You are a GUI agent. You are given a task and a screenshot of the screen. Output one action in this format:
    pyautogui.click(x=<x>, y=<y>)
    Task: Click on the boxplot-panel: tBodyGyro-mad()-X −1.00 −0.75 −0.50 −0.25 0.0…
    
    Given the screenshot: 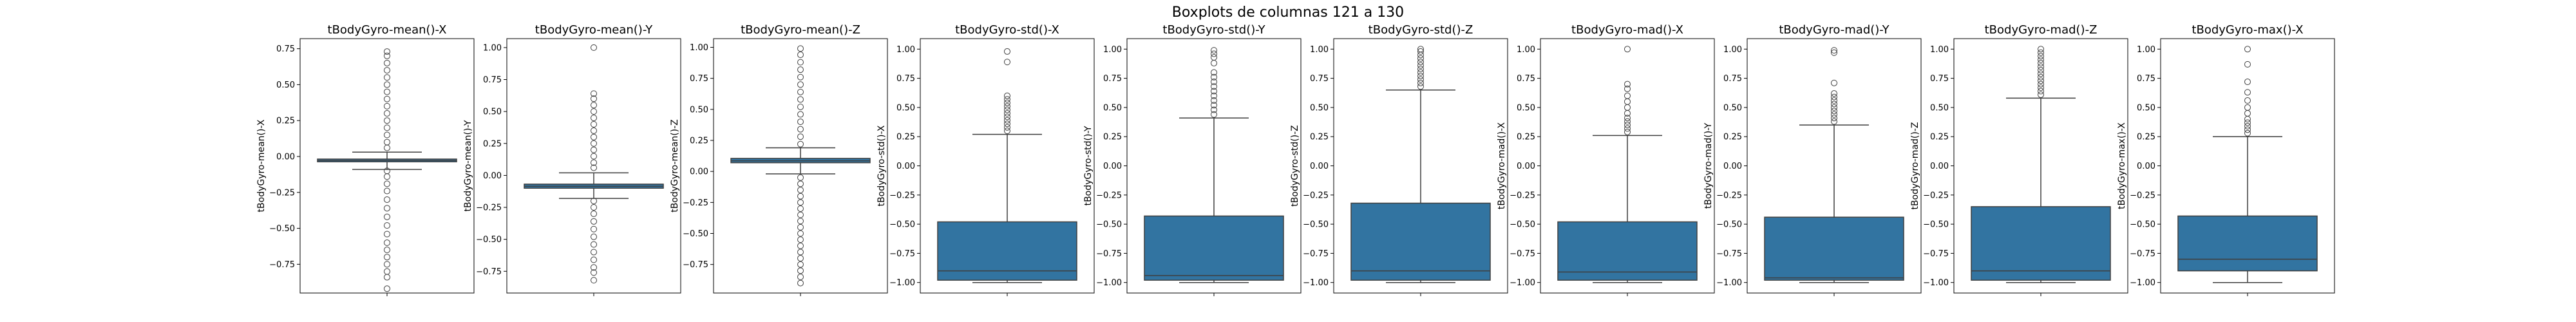 What is the action you would take?
    pyautogui.click(x=1606, y=159)
    